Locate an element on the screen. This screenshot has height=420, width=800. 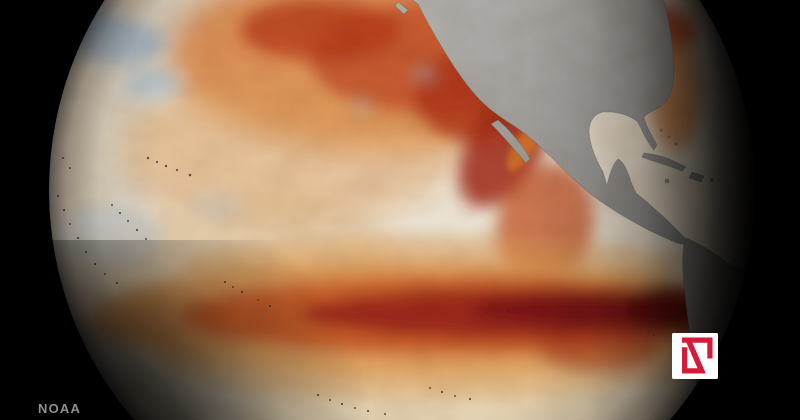
noaa-watermark: NOAA is located at coordinates (60, 408).